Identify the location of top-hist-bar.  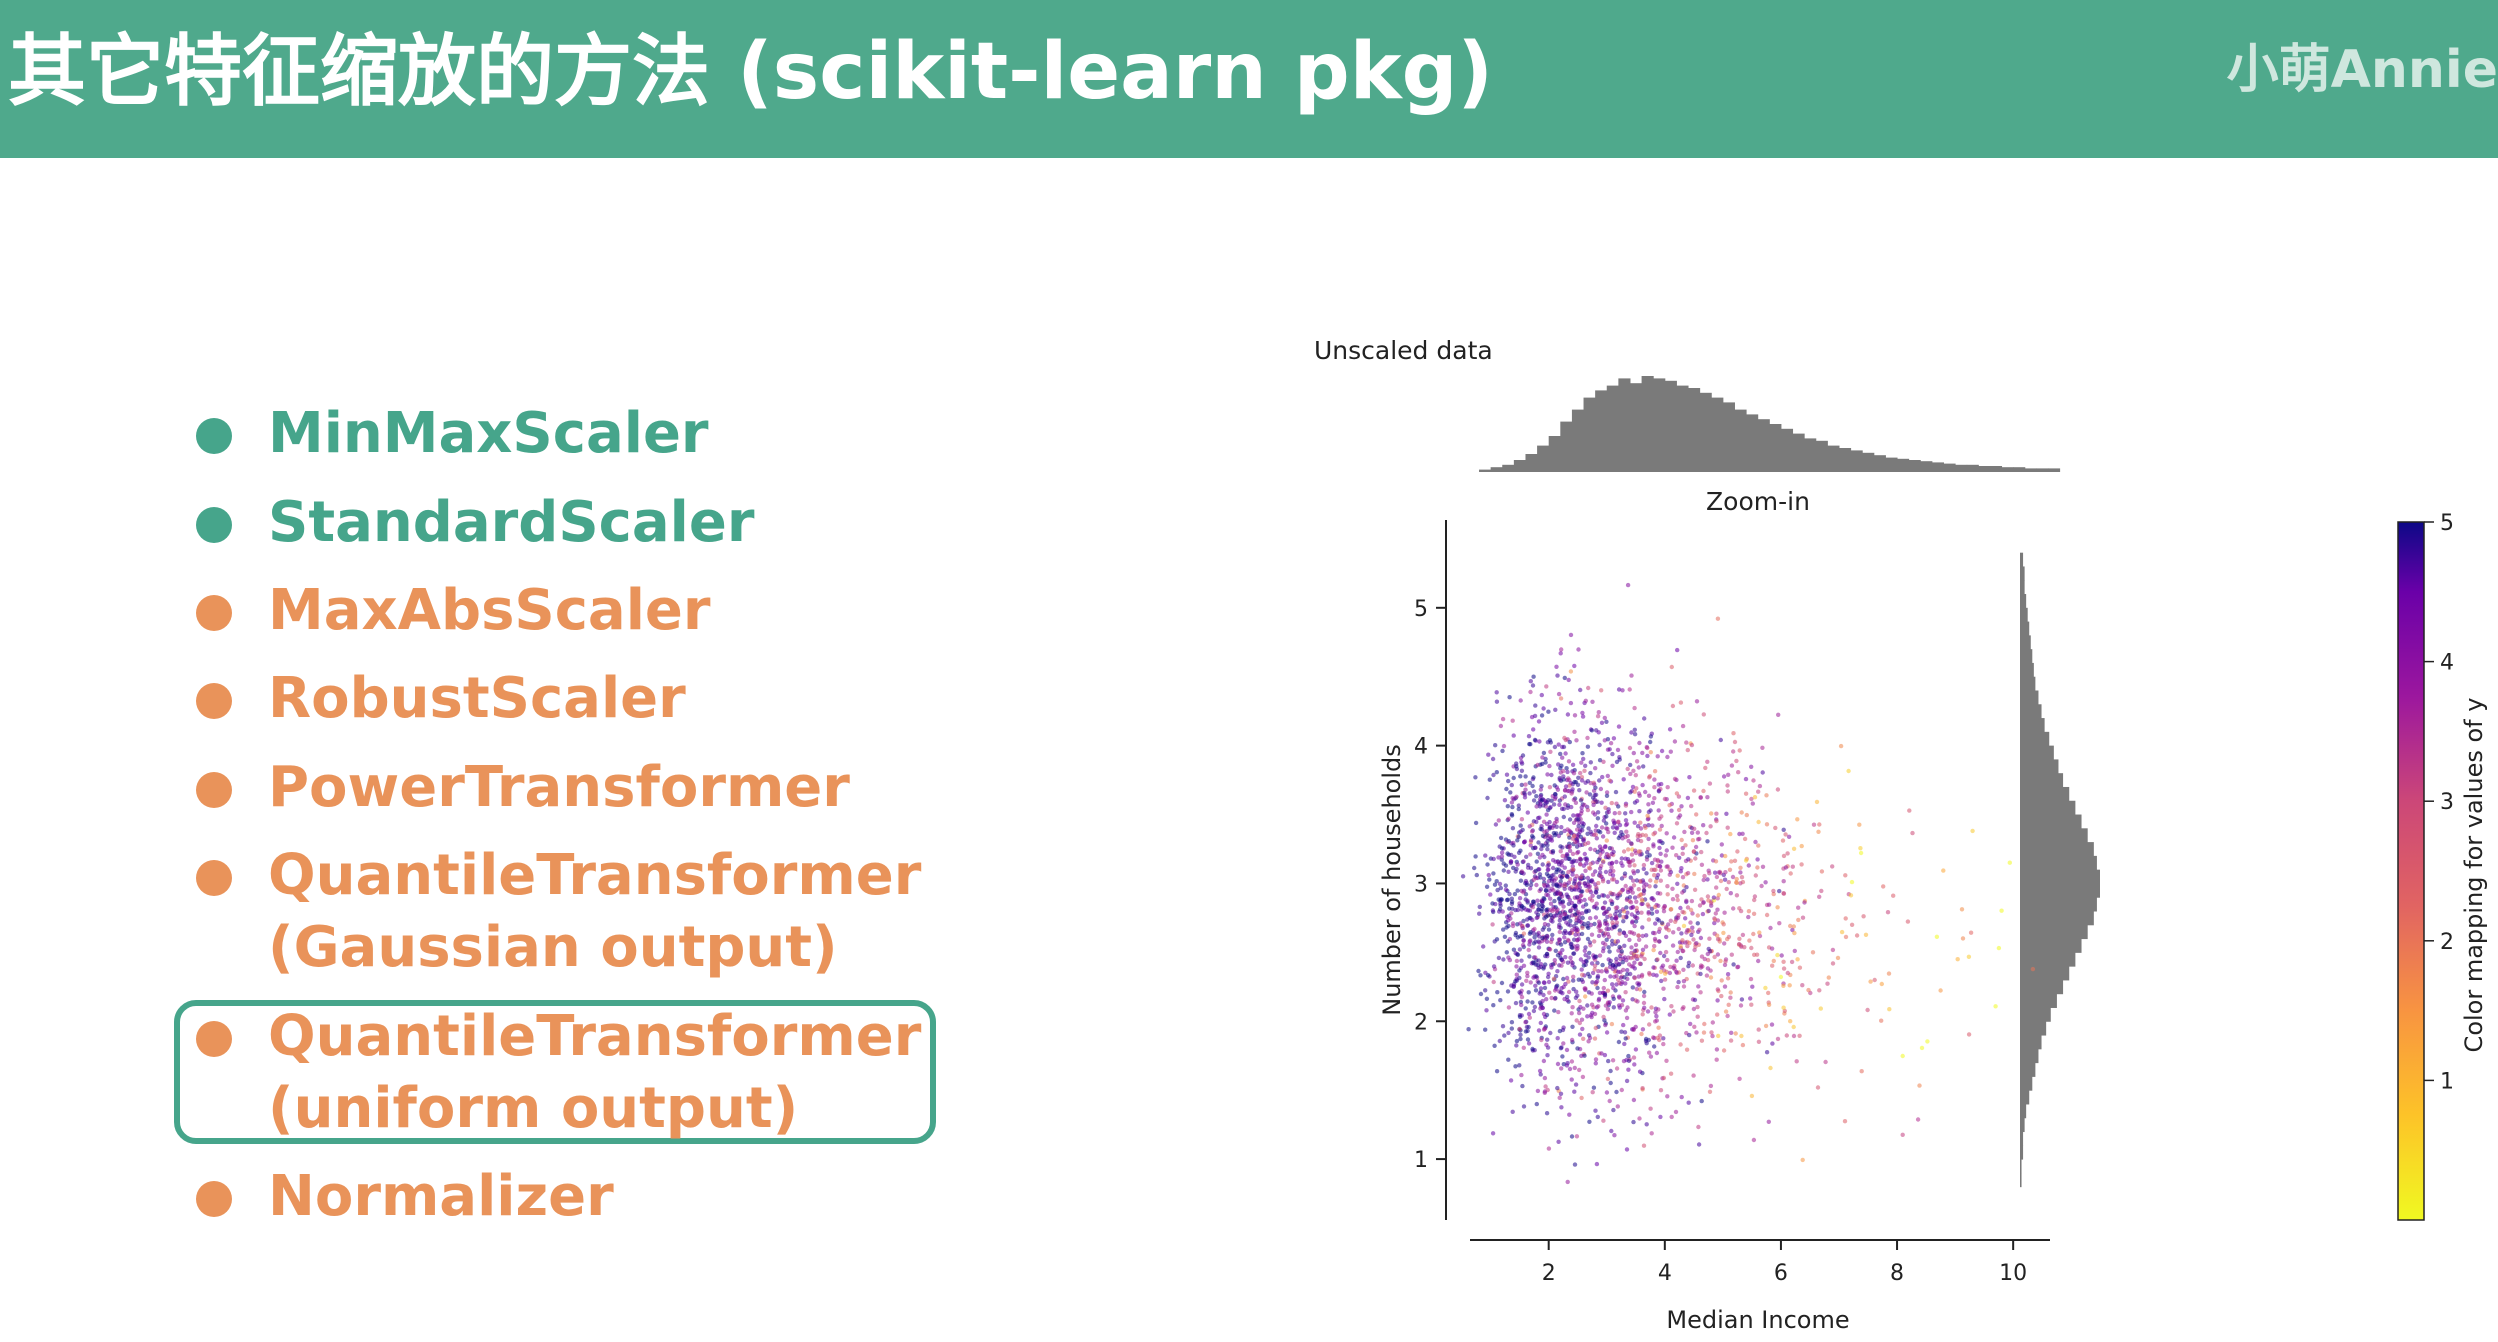
(1903, 465).